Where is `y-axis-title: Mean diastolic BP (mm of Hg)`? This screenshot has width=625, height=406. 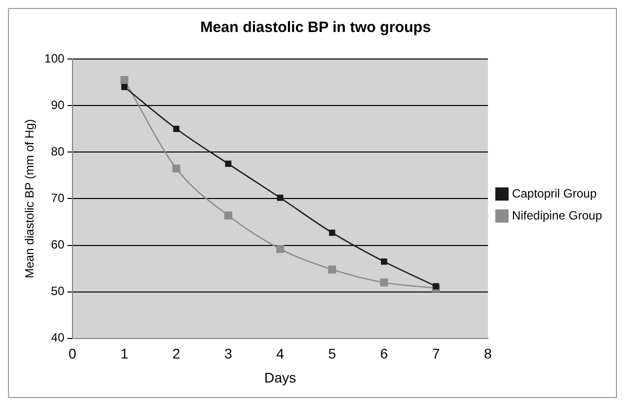 y-axis-title: Mean diastolic BP (mm of Hg) is located at coordinates (29, 198).